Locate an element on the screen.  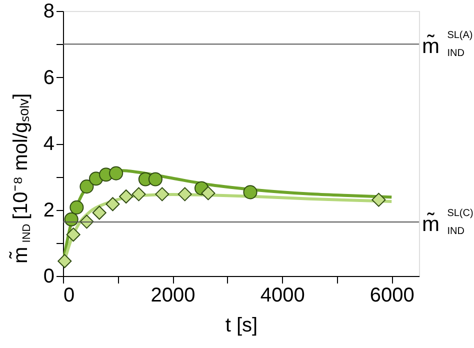
x-tick-label: 2000 is located at coordinates (173, 295).